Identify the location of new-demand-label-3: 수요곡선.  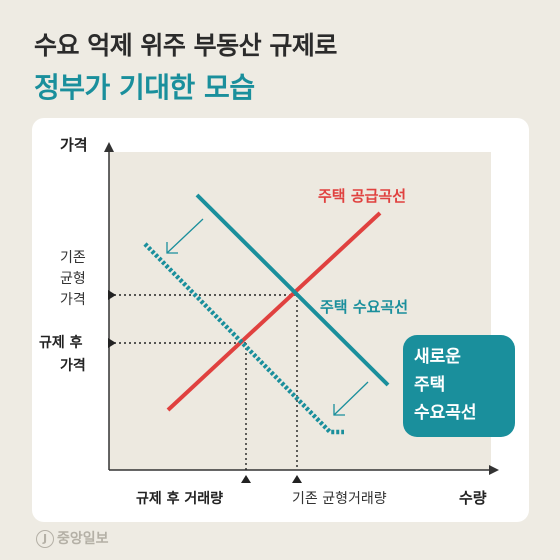
(445, 413).